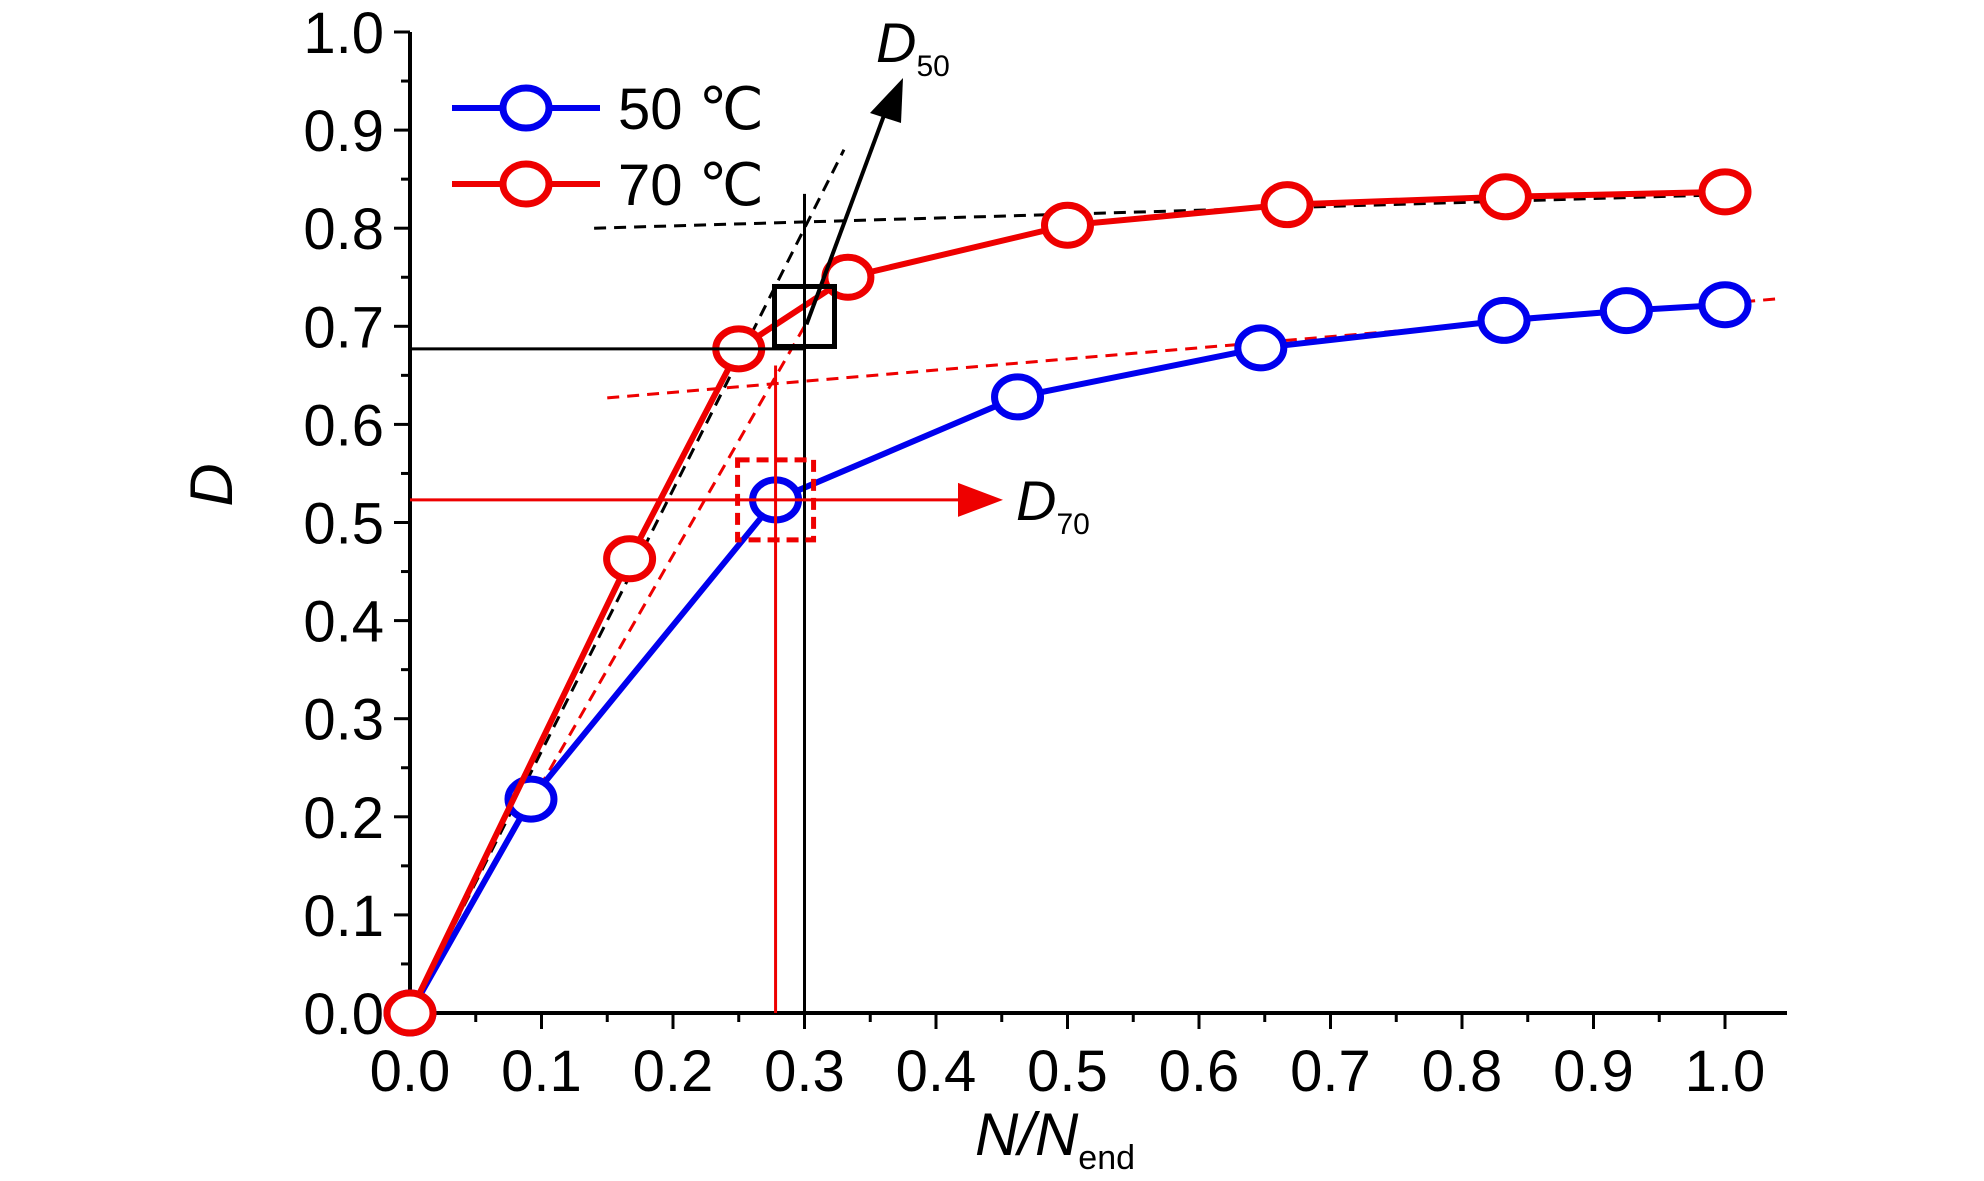  I want to click on d50-arrowhead, so click(886, 100).